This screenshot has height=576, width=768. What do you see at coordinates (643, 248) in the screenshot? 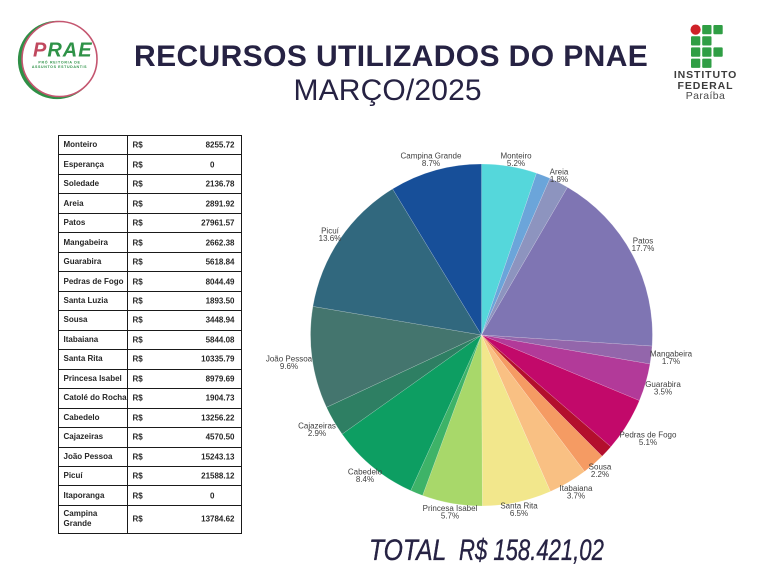
I see `svg-text: 17.7%` at bounding box center [643, 248].